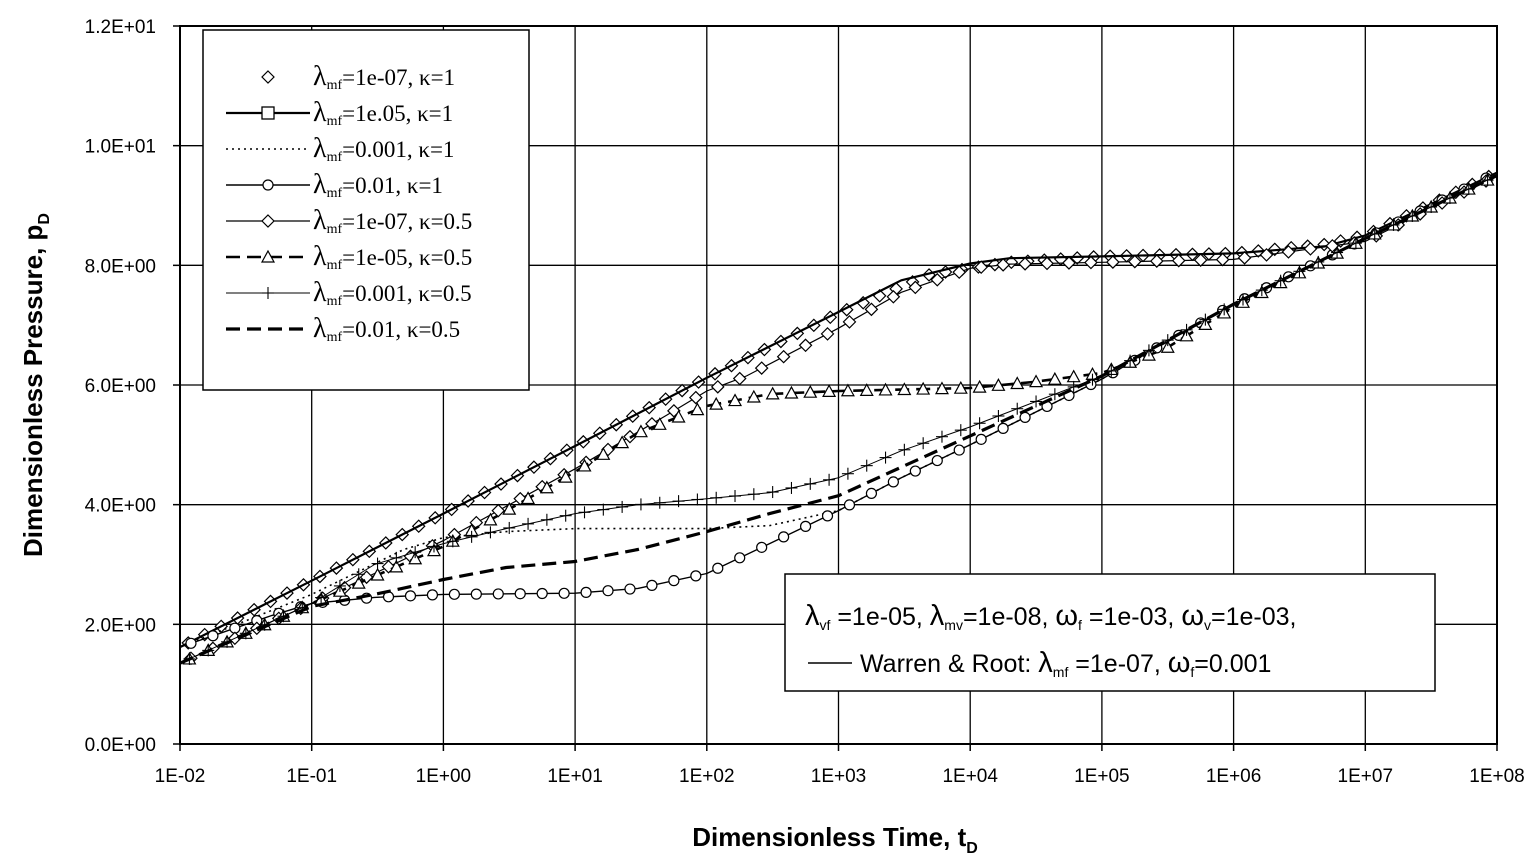 Image resolution: width=1538 pixels, height=868 pixels. What do you see at coordinates (386, 329) in the screenshot?
I see `legend-label: λmf=0.01, κ=0.5` at bounding box center [386, 329].